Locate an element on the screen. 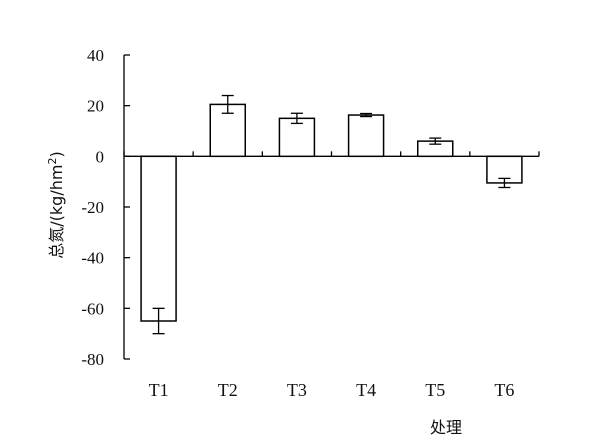 This screenshot has height=446, width=591. y-tick-label: -20 is located at coordinates (92, 207).